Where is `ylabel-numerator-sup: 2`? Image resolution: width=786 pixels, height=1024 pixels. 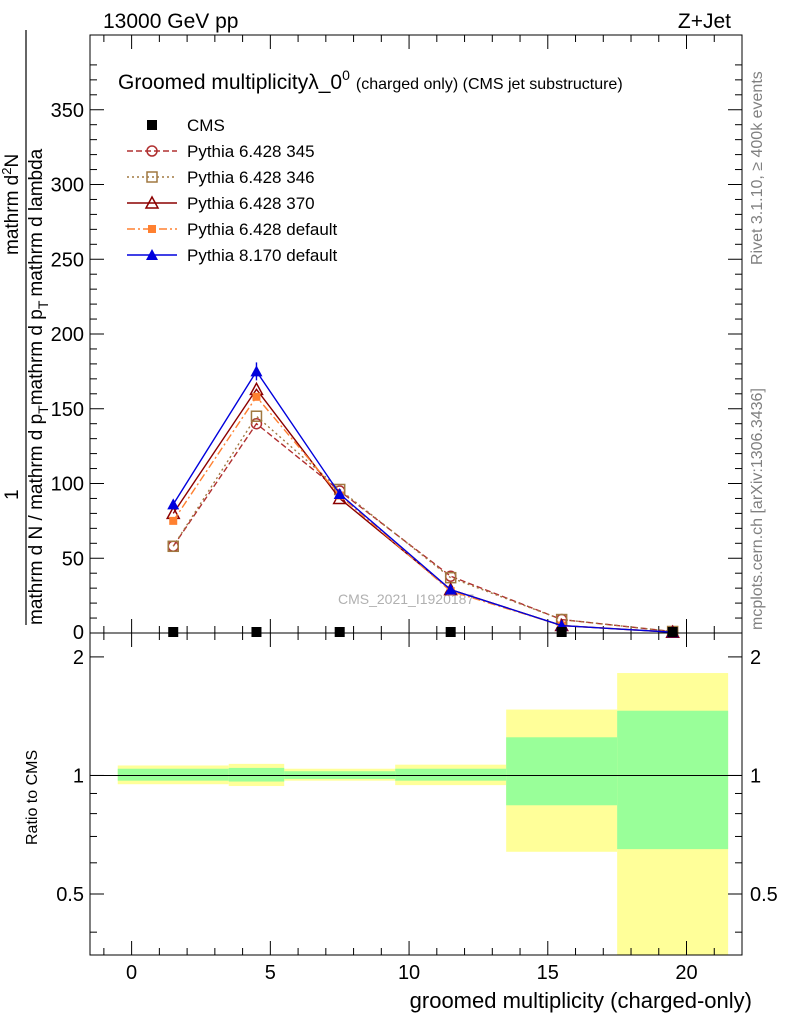
ylabel-numerator-sup: 2 is located at coordinates (7, 171).